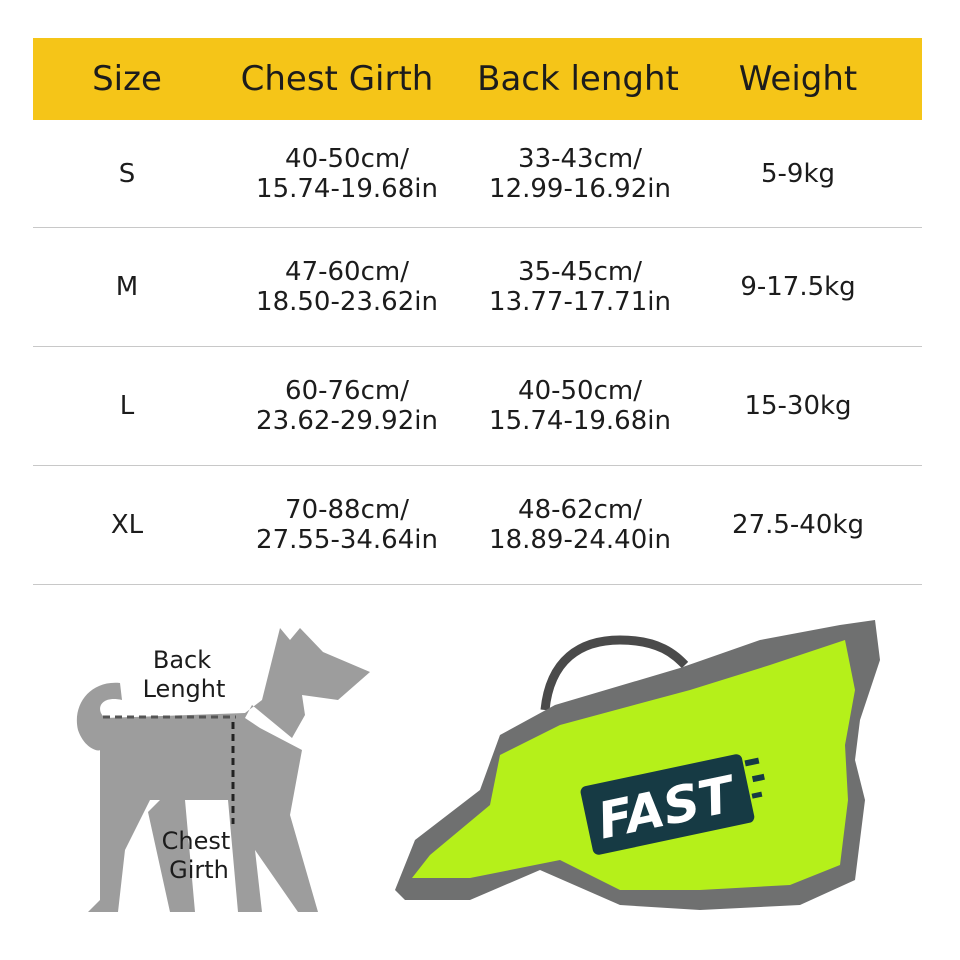  I want to click on chest-cell: 70-88cm/27.55-34.64in, so click(347, 525).